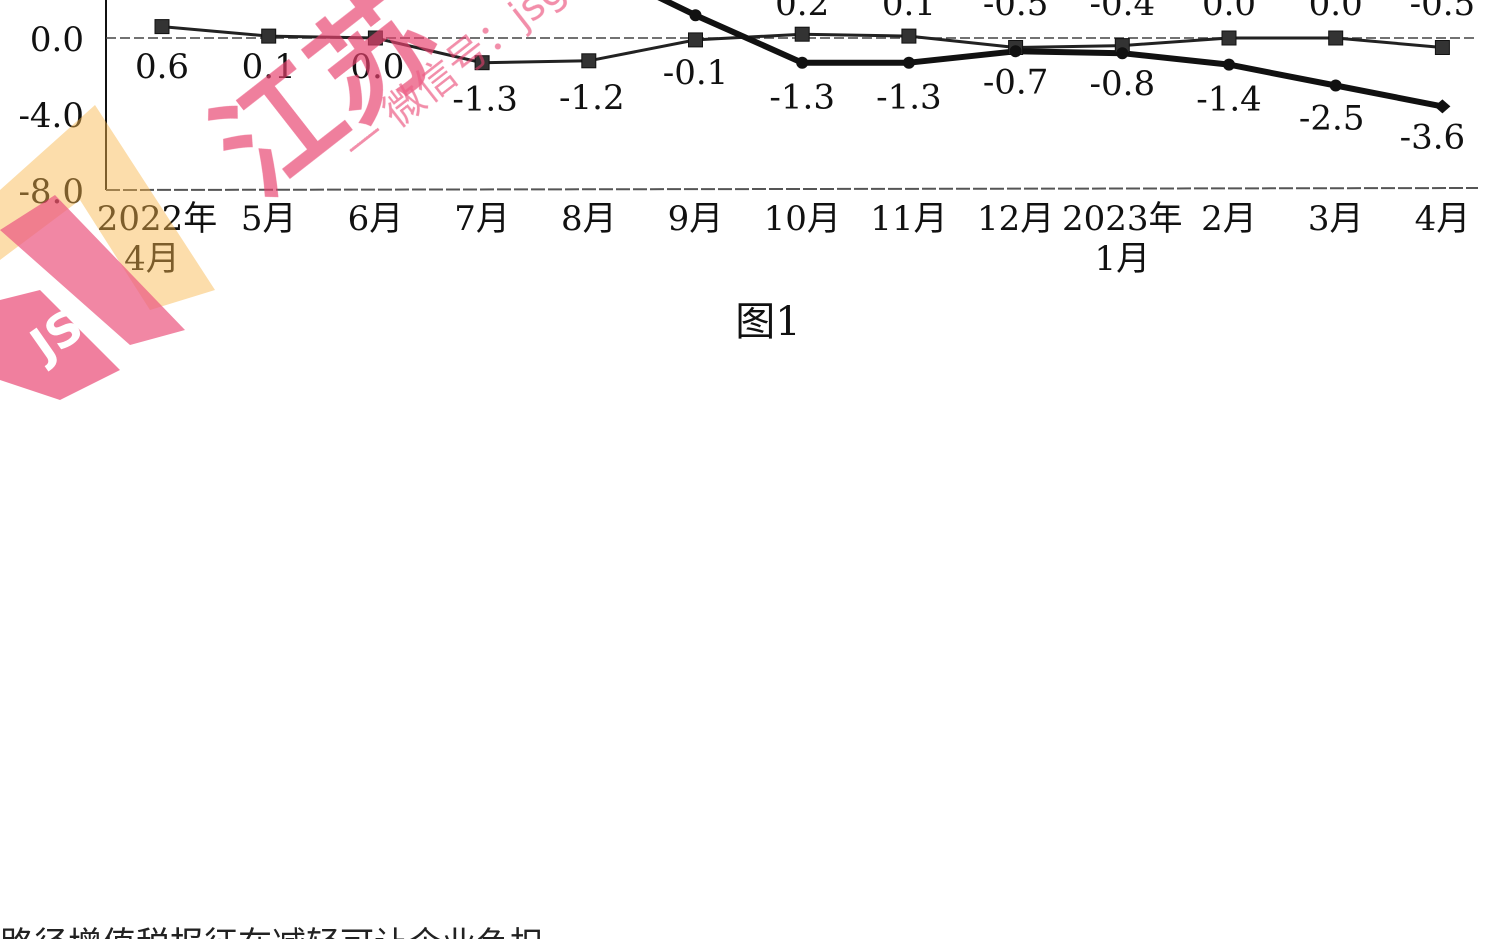 This screenshot has width=1494, height=939. Describe the element at coordinates (1122, 219) in the screenshot. I see `x-tick-label: 2023年` at that location.